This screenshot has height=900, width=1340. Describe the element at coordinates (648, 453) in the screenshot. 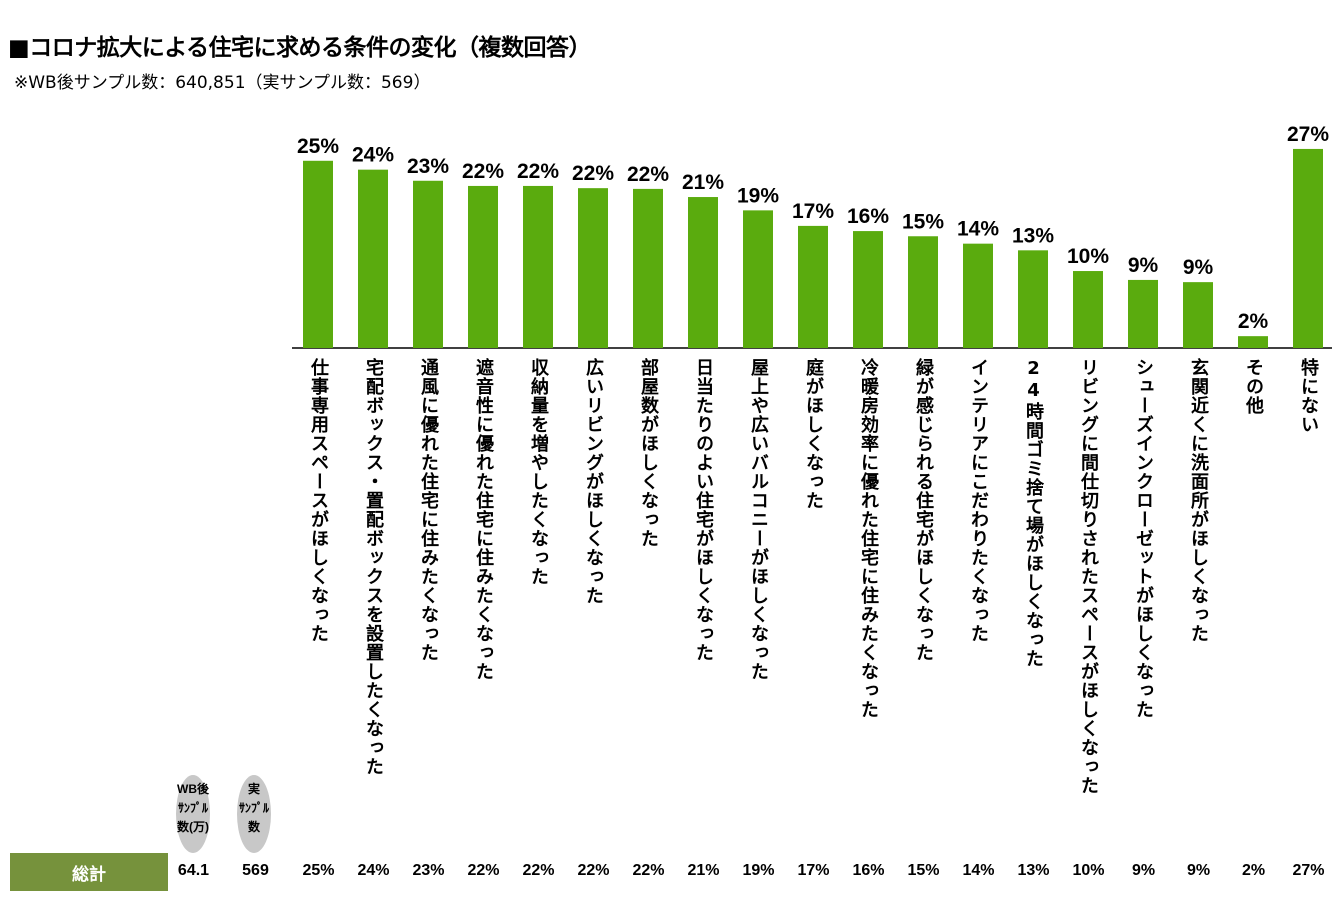

I see `category-label: 部屋数がほしくなった` at that location.